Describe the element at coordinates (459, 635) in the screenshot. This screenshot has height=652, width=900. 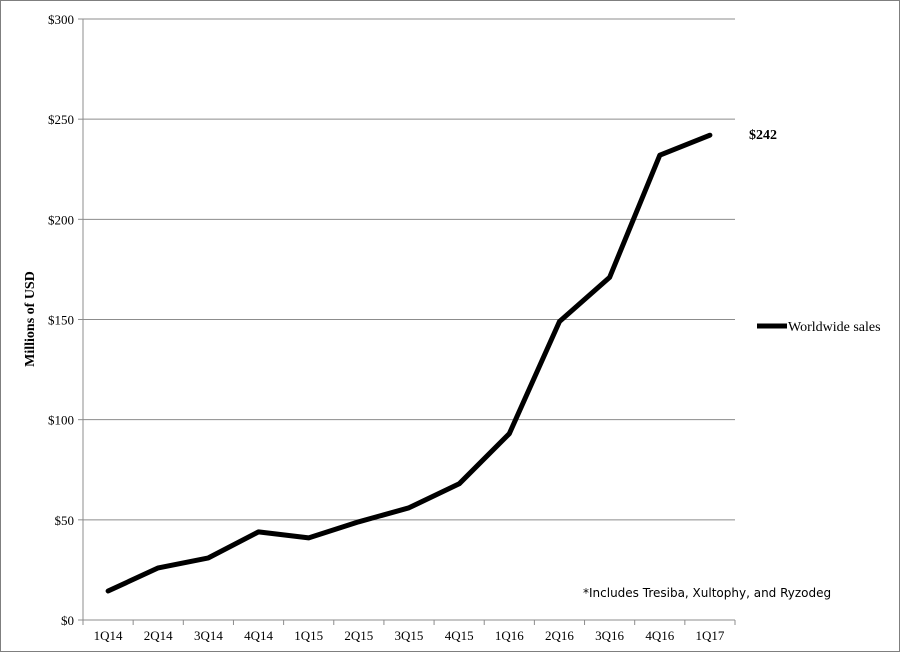
I see `x-tick-label: 4Q15` at that location.